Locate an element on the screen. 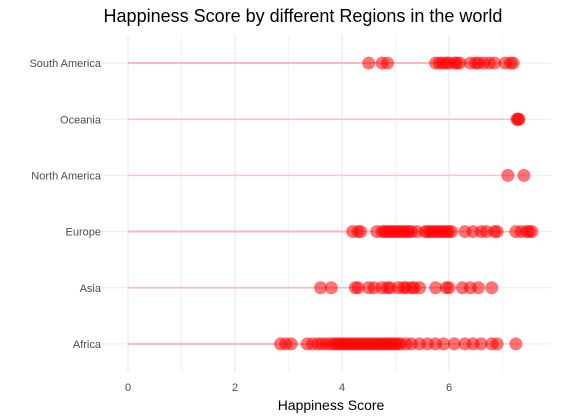 The width and height of the screenshot is (562, 418). x-tick-label: 0 is located at coordinates (128, 388).